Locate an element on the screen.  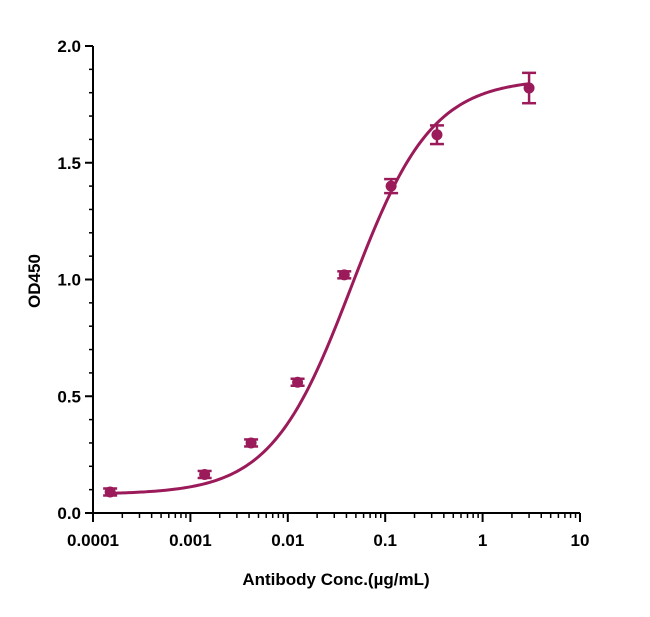
y-tick-label: 2.0 is located at coordinates (69, 46).